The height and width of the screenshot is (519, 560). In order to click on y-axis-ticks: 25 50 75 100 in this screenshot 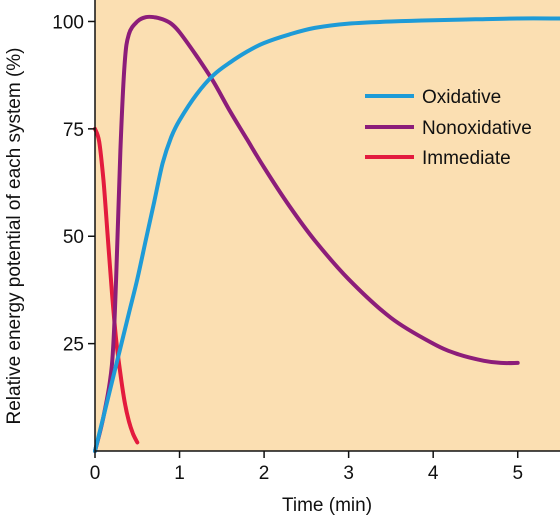, I will do `click(73, 184)`.